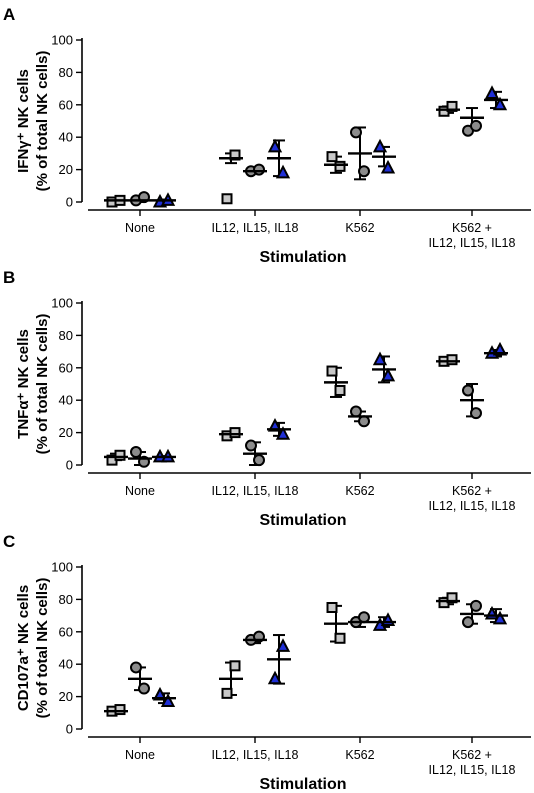 The height and width of the screenshot is (793, 534). What do you see at coordinates (9, 14) in the screenshot?
I see `panel-letter: A` at bounding box center [9, 14].